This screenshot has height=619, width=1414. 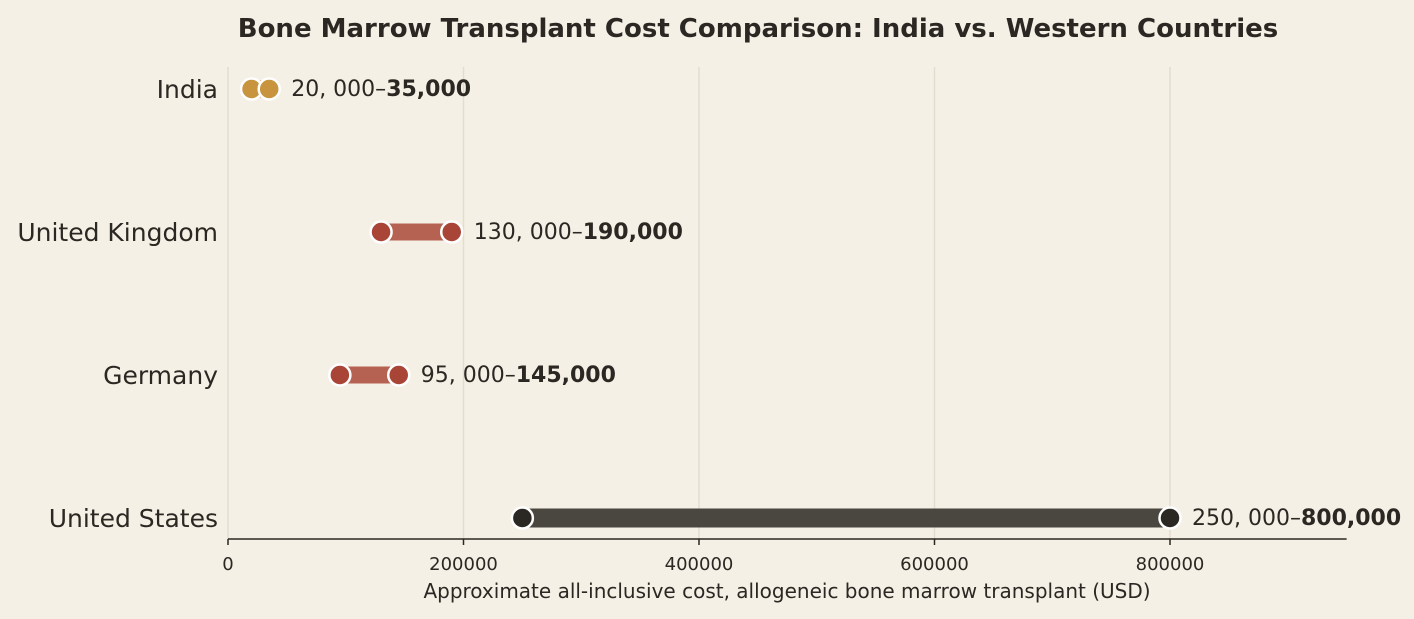 I want to click on range-label: 20, 000–35,000, so click(x=381, y=89).